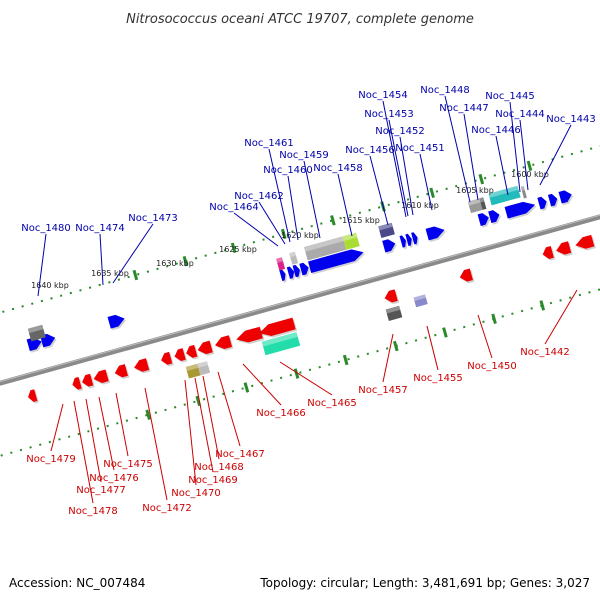 The image size is (600, 600). What do you see at coordinates (393, 309) in the screenshot?
I see `reverse-feature-dark-gloss` at bounding box center [393, 309].